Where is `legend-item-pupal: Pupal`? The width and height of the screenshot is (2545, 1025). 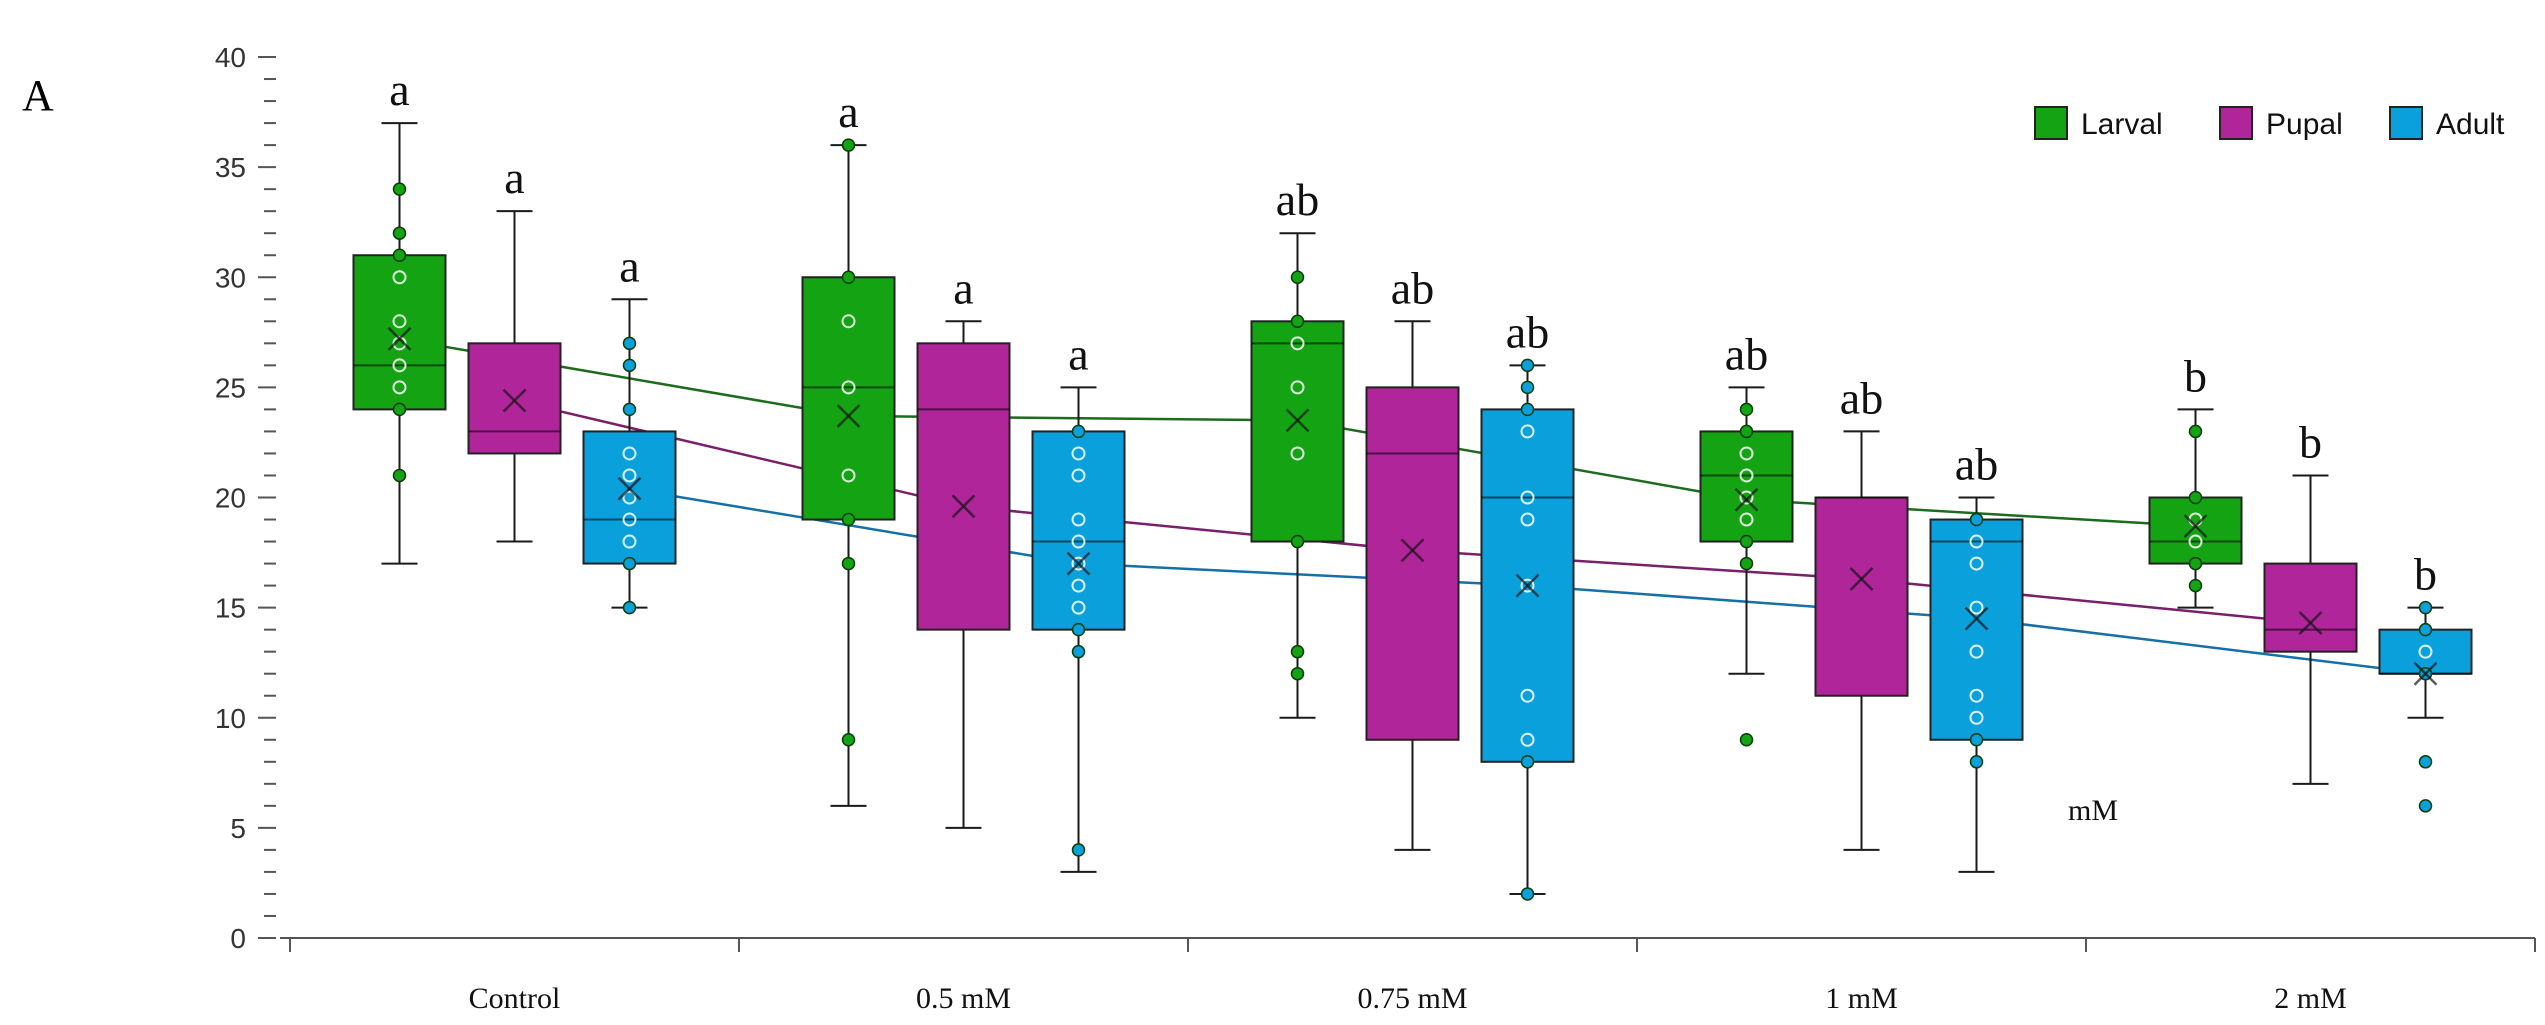
legend-item-pupal: Pupal is located at coordinates (2281, 123).